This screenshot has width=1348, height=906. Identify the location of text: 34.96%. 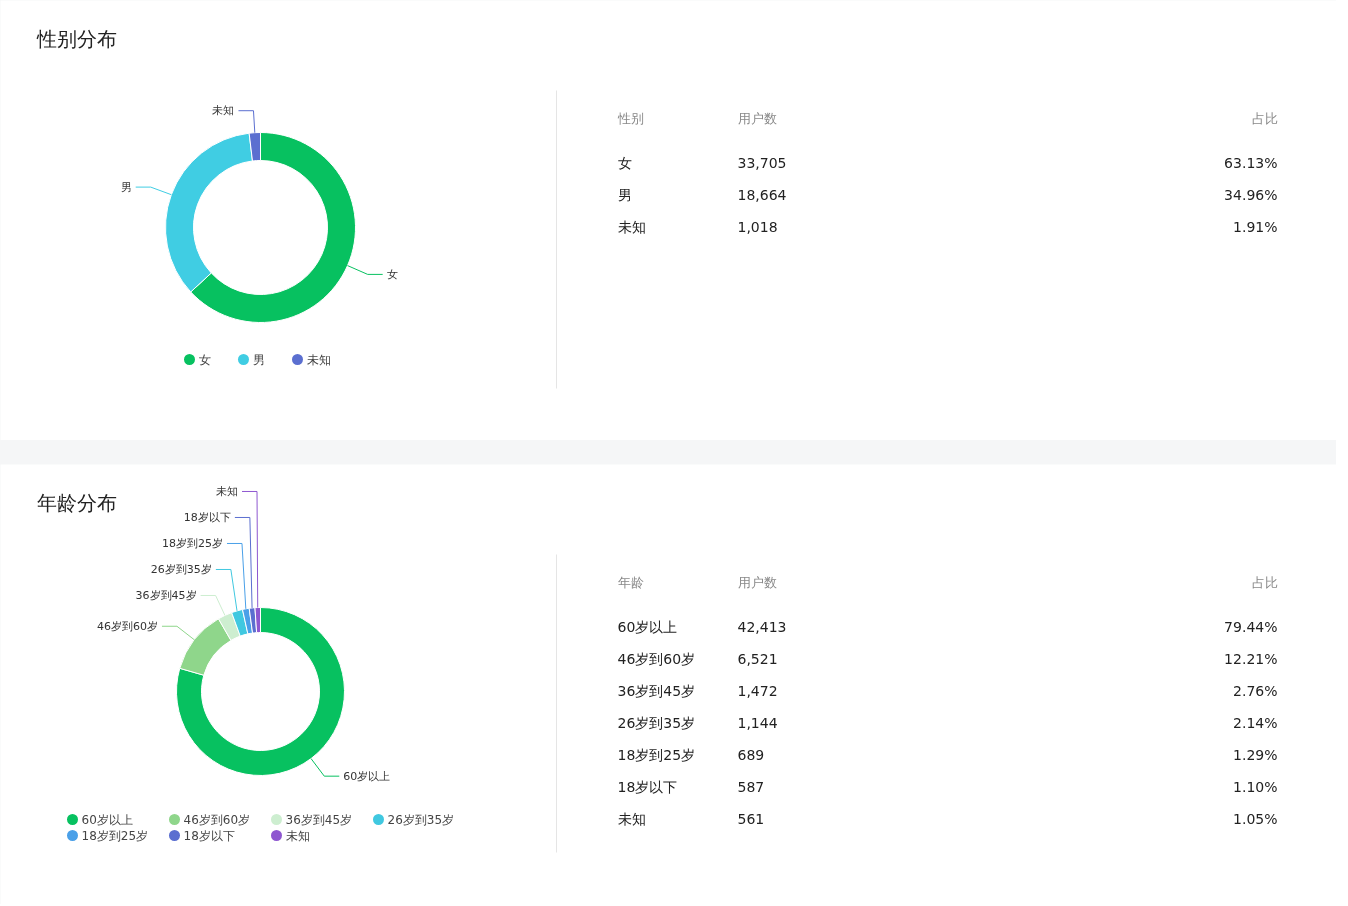
(1251, 194).